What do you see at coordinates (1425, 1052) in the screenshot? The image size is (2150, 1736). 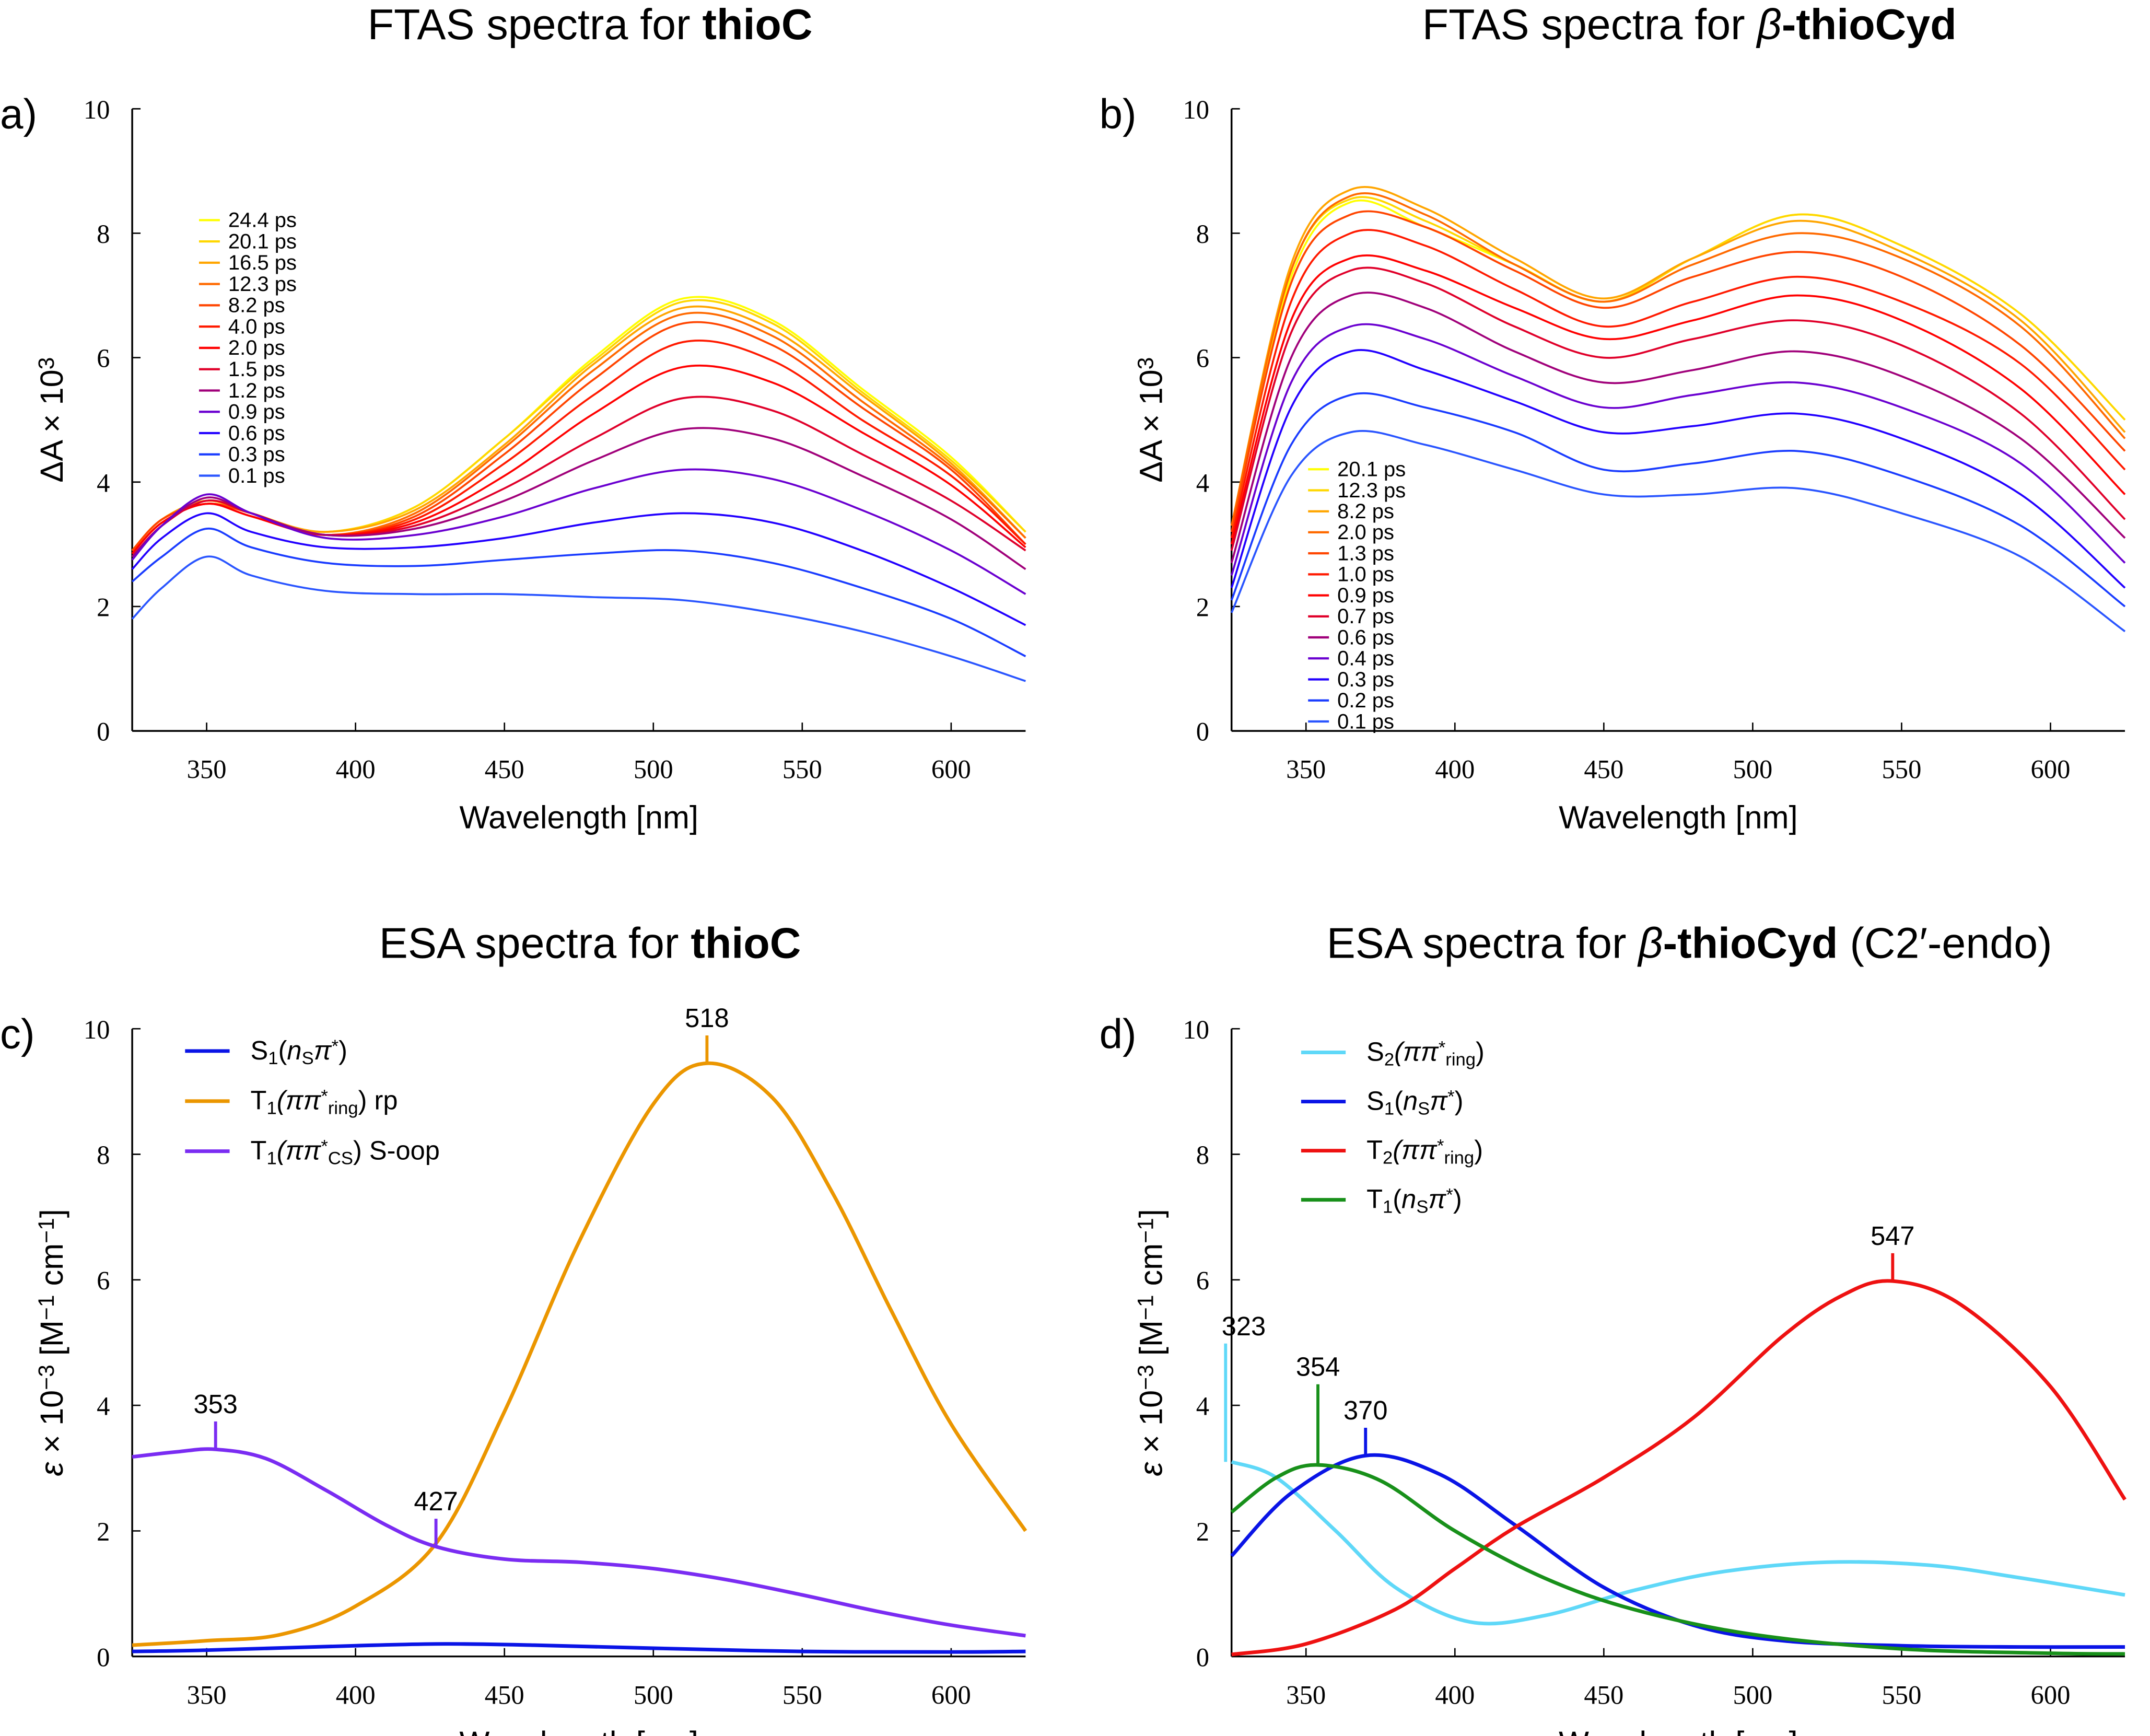 I see `legend-label: S2(ππ*ring)` at bounding box center [1425, 1052].